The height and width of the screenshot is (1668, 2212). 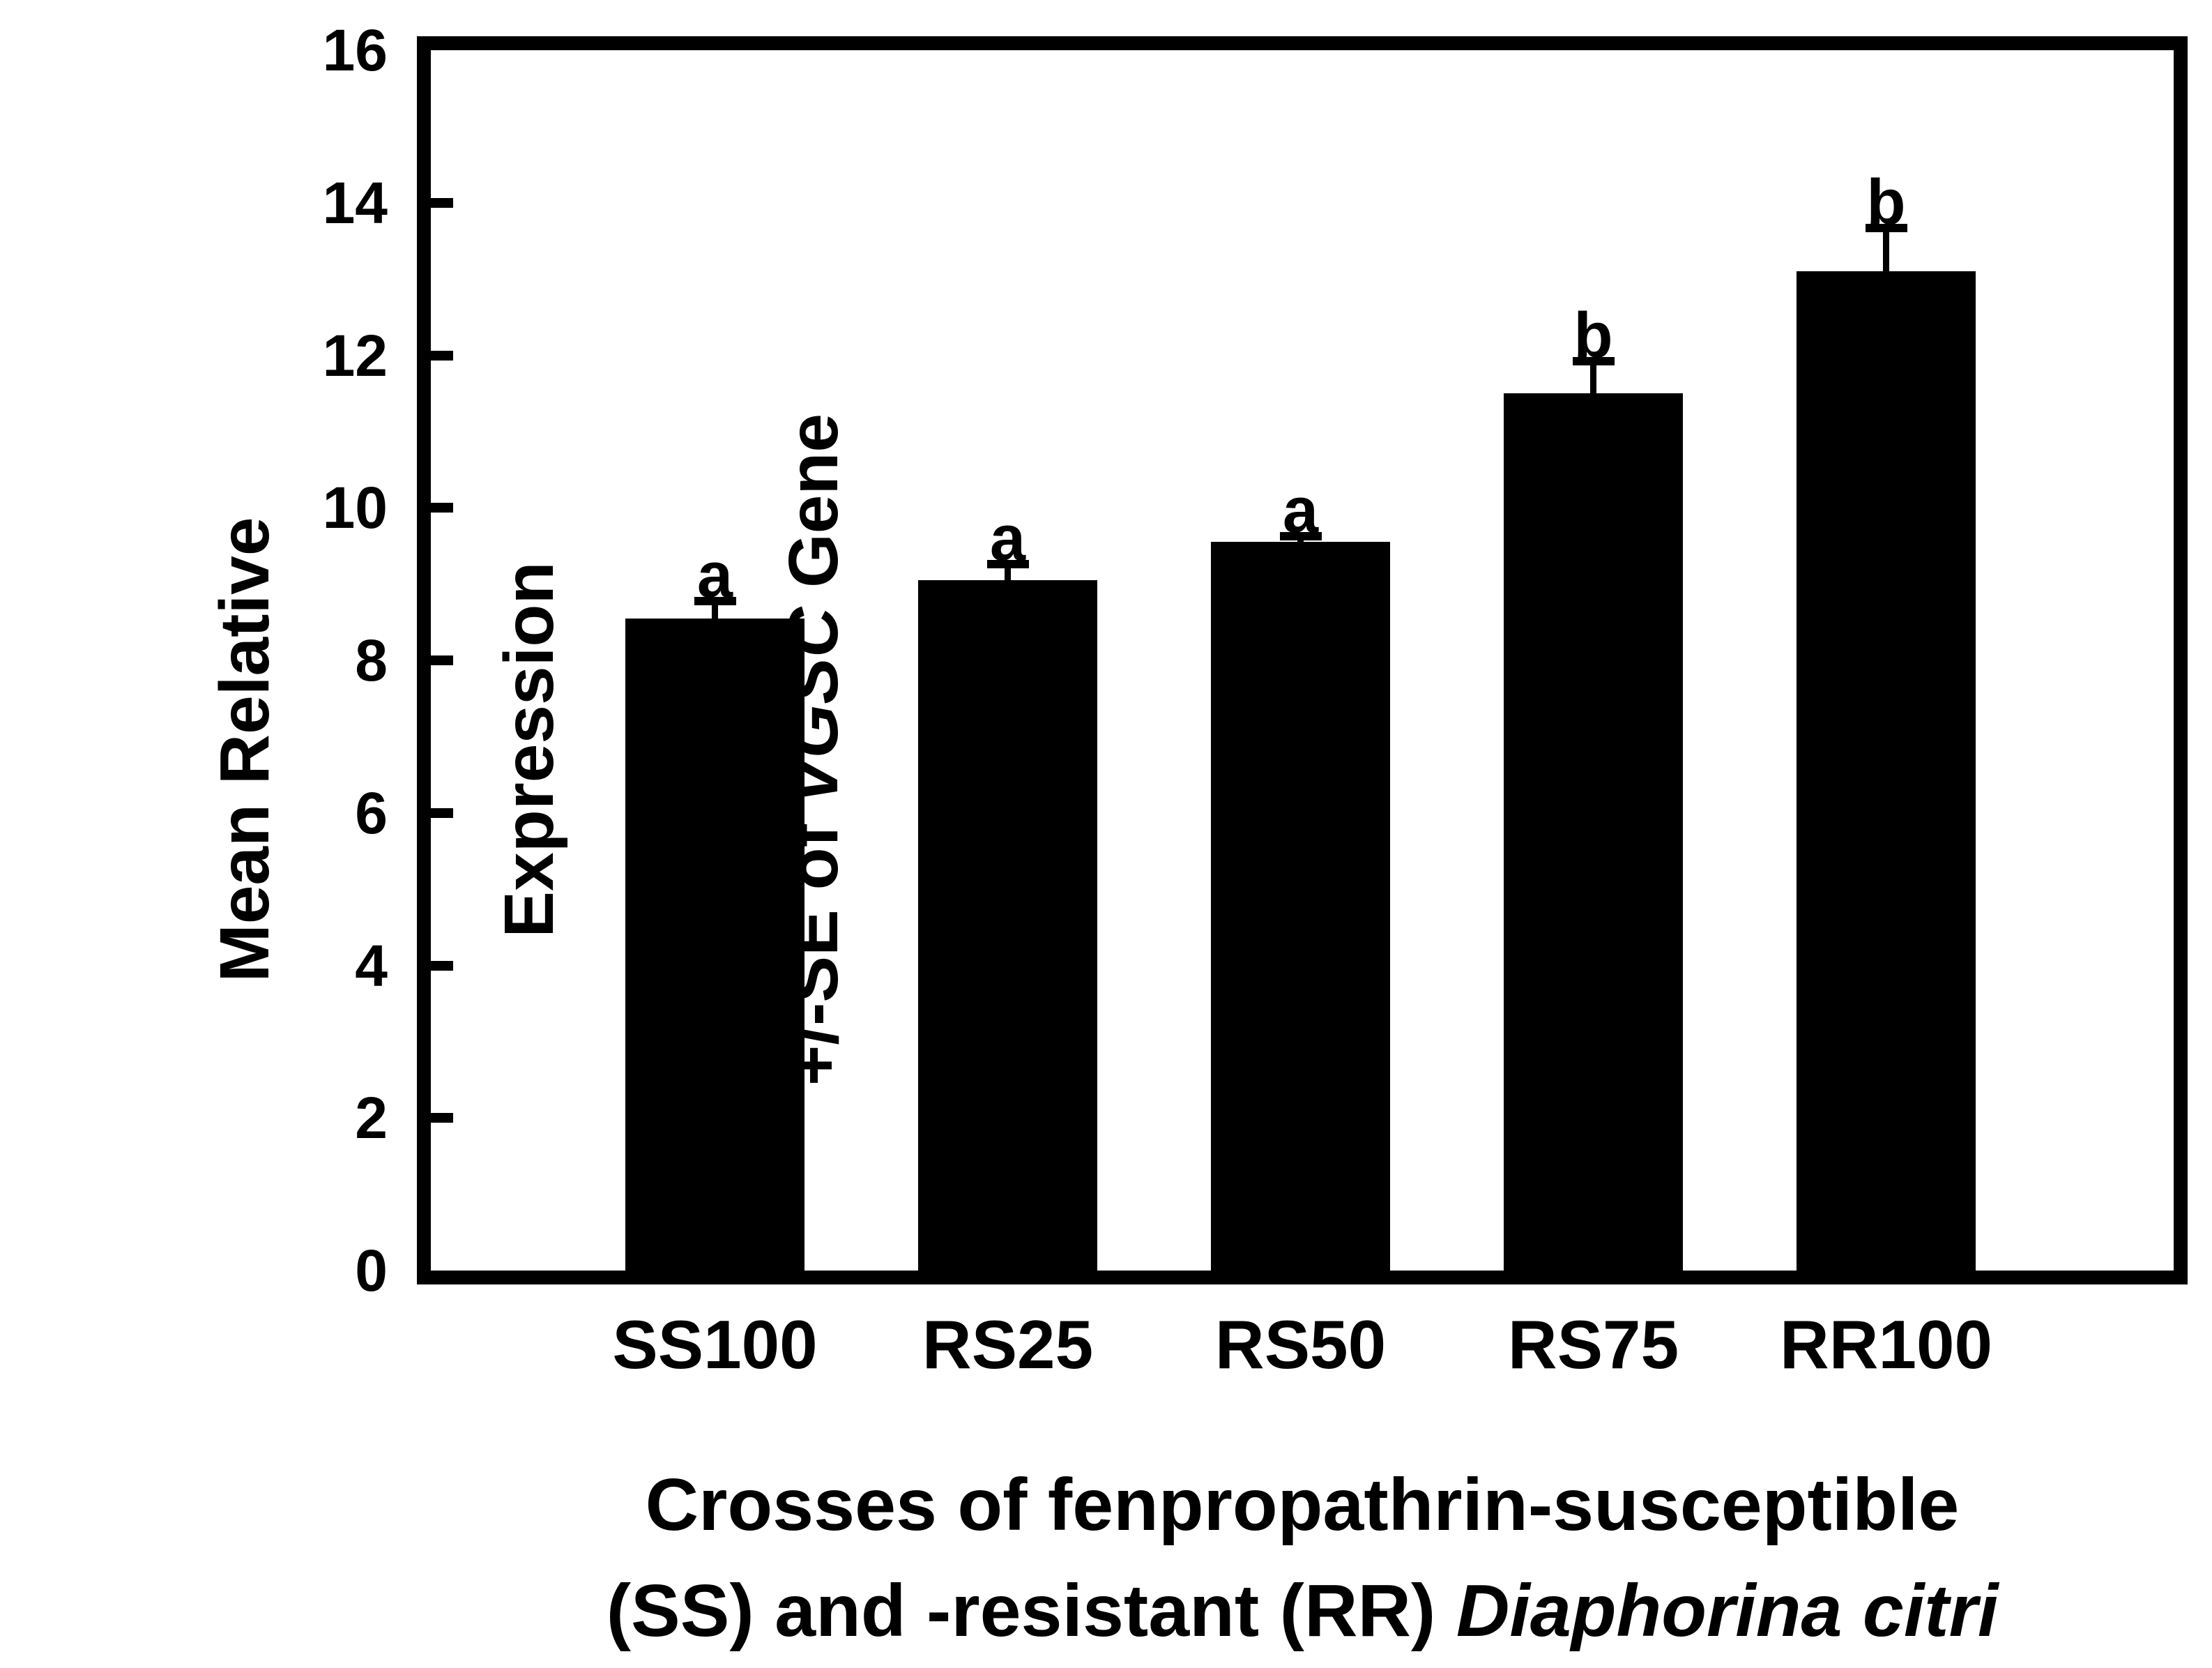 What do you see at coordinates (714, 944) in the screenshot?
I see `bar-SS100` at bounding box center [714, 944].